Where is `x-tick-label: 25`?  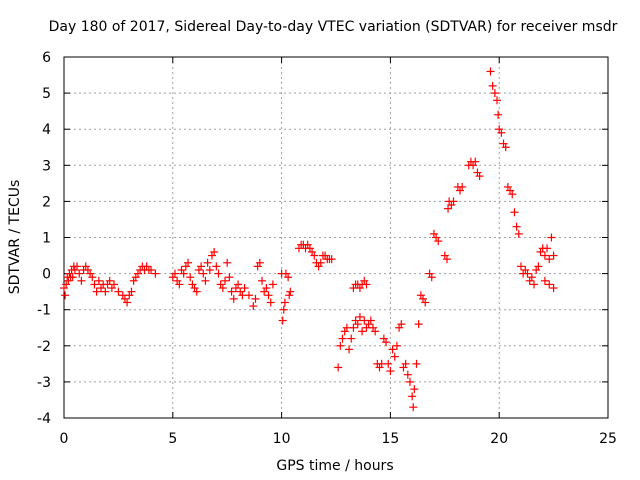 x-tick-label: 25 is located at coordinates (608, 439).